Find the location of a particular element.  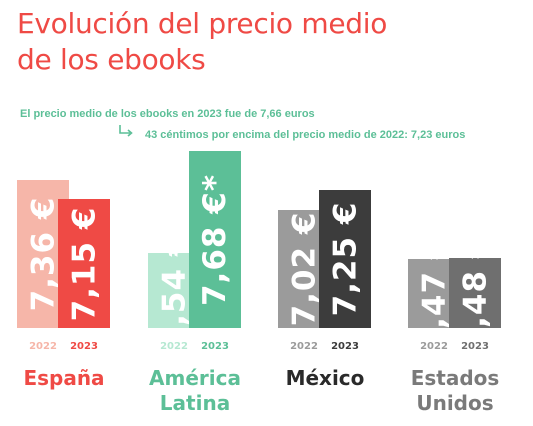

bar-value-label: 7,25 € is located at coordinates (345, 259).